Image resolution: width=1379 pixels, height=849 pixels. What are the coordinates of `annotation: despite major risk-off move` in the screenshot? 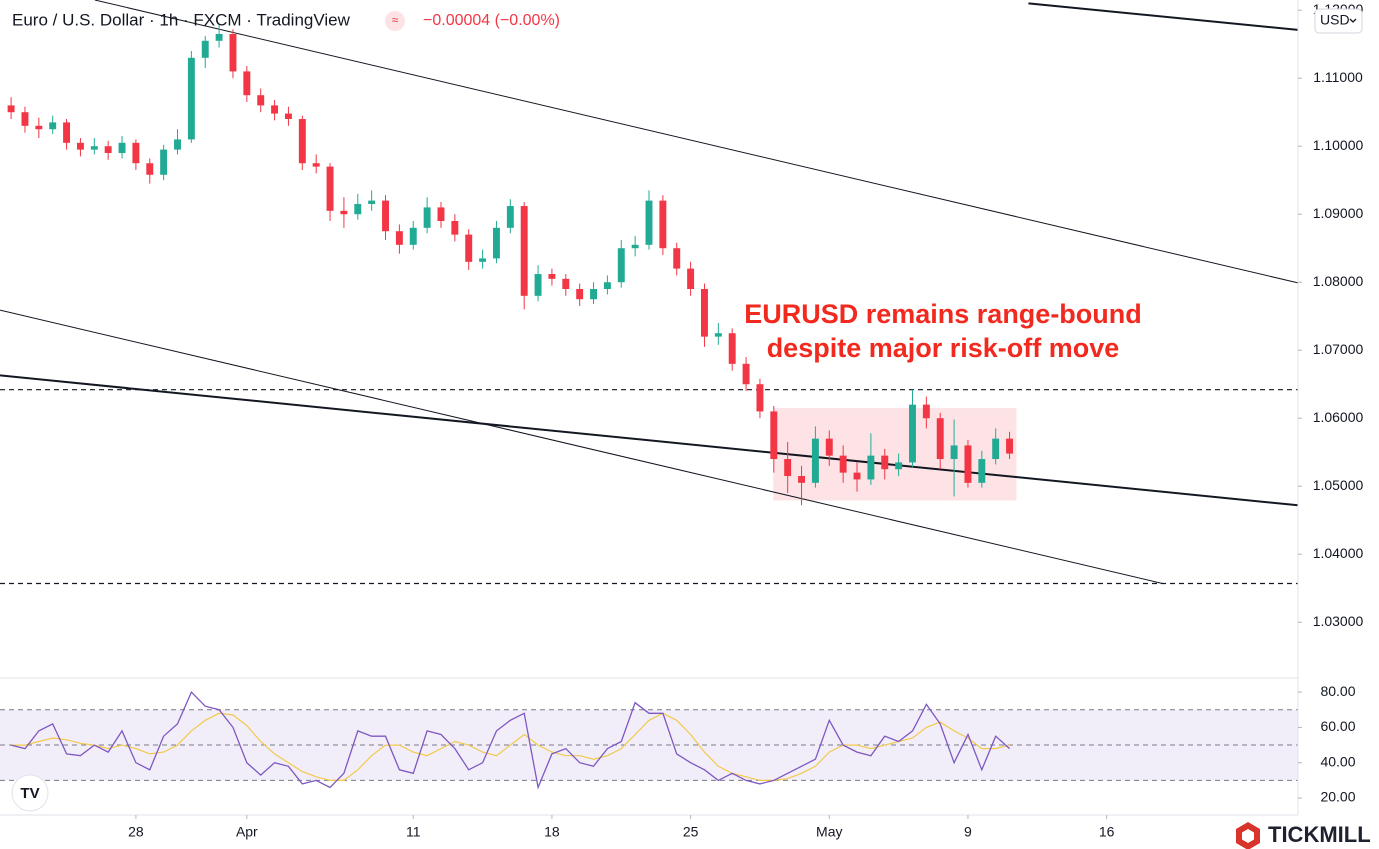 It's located at (943, 348).